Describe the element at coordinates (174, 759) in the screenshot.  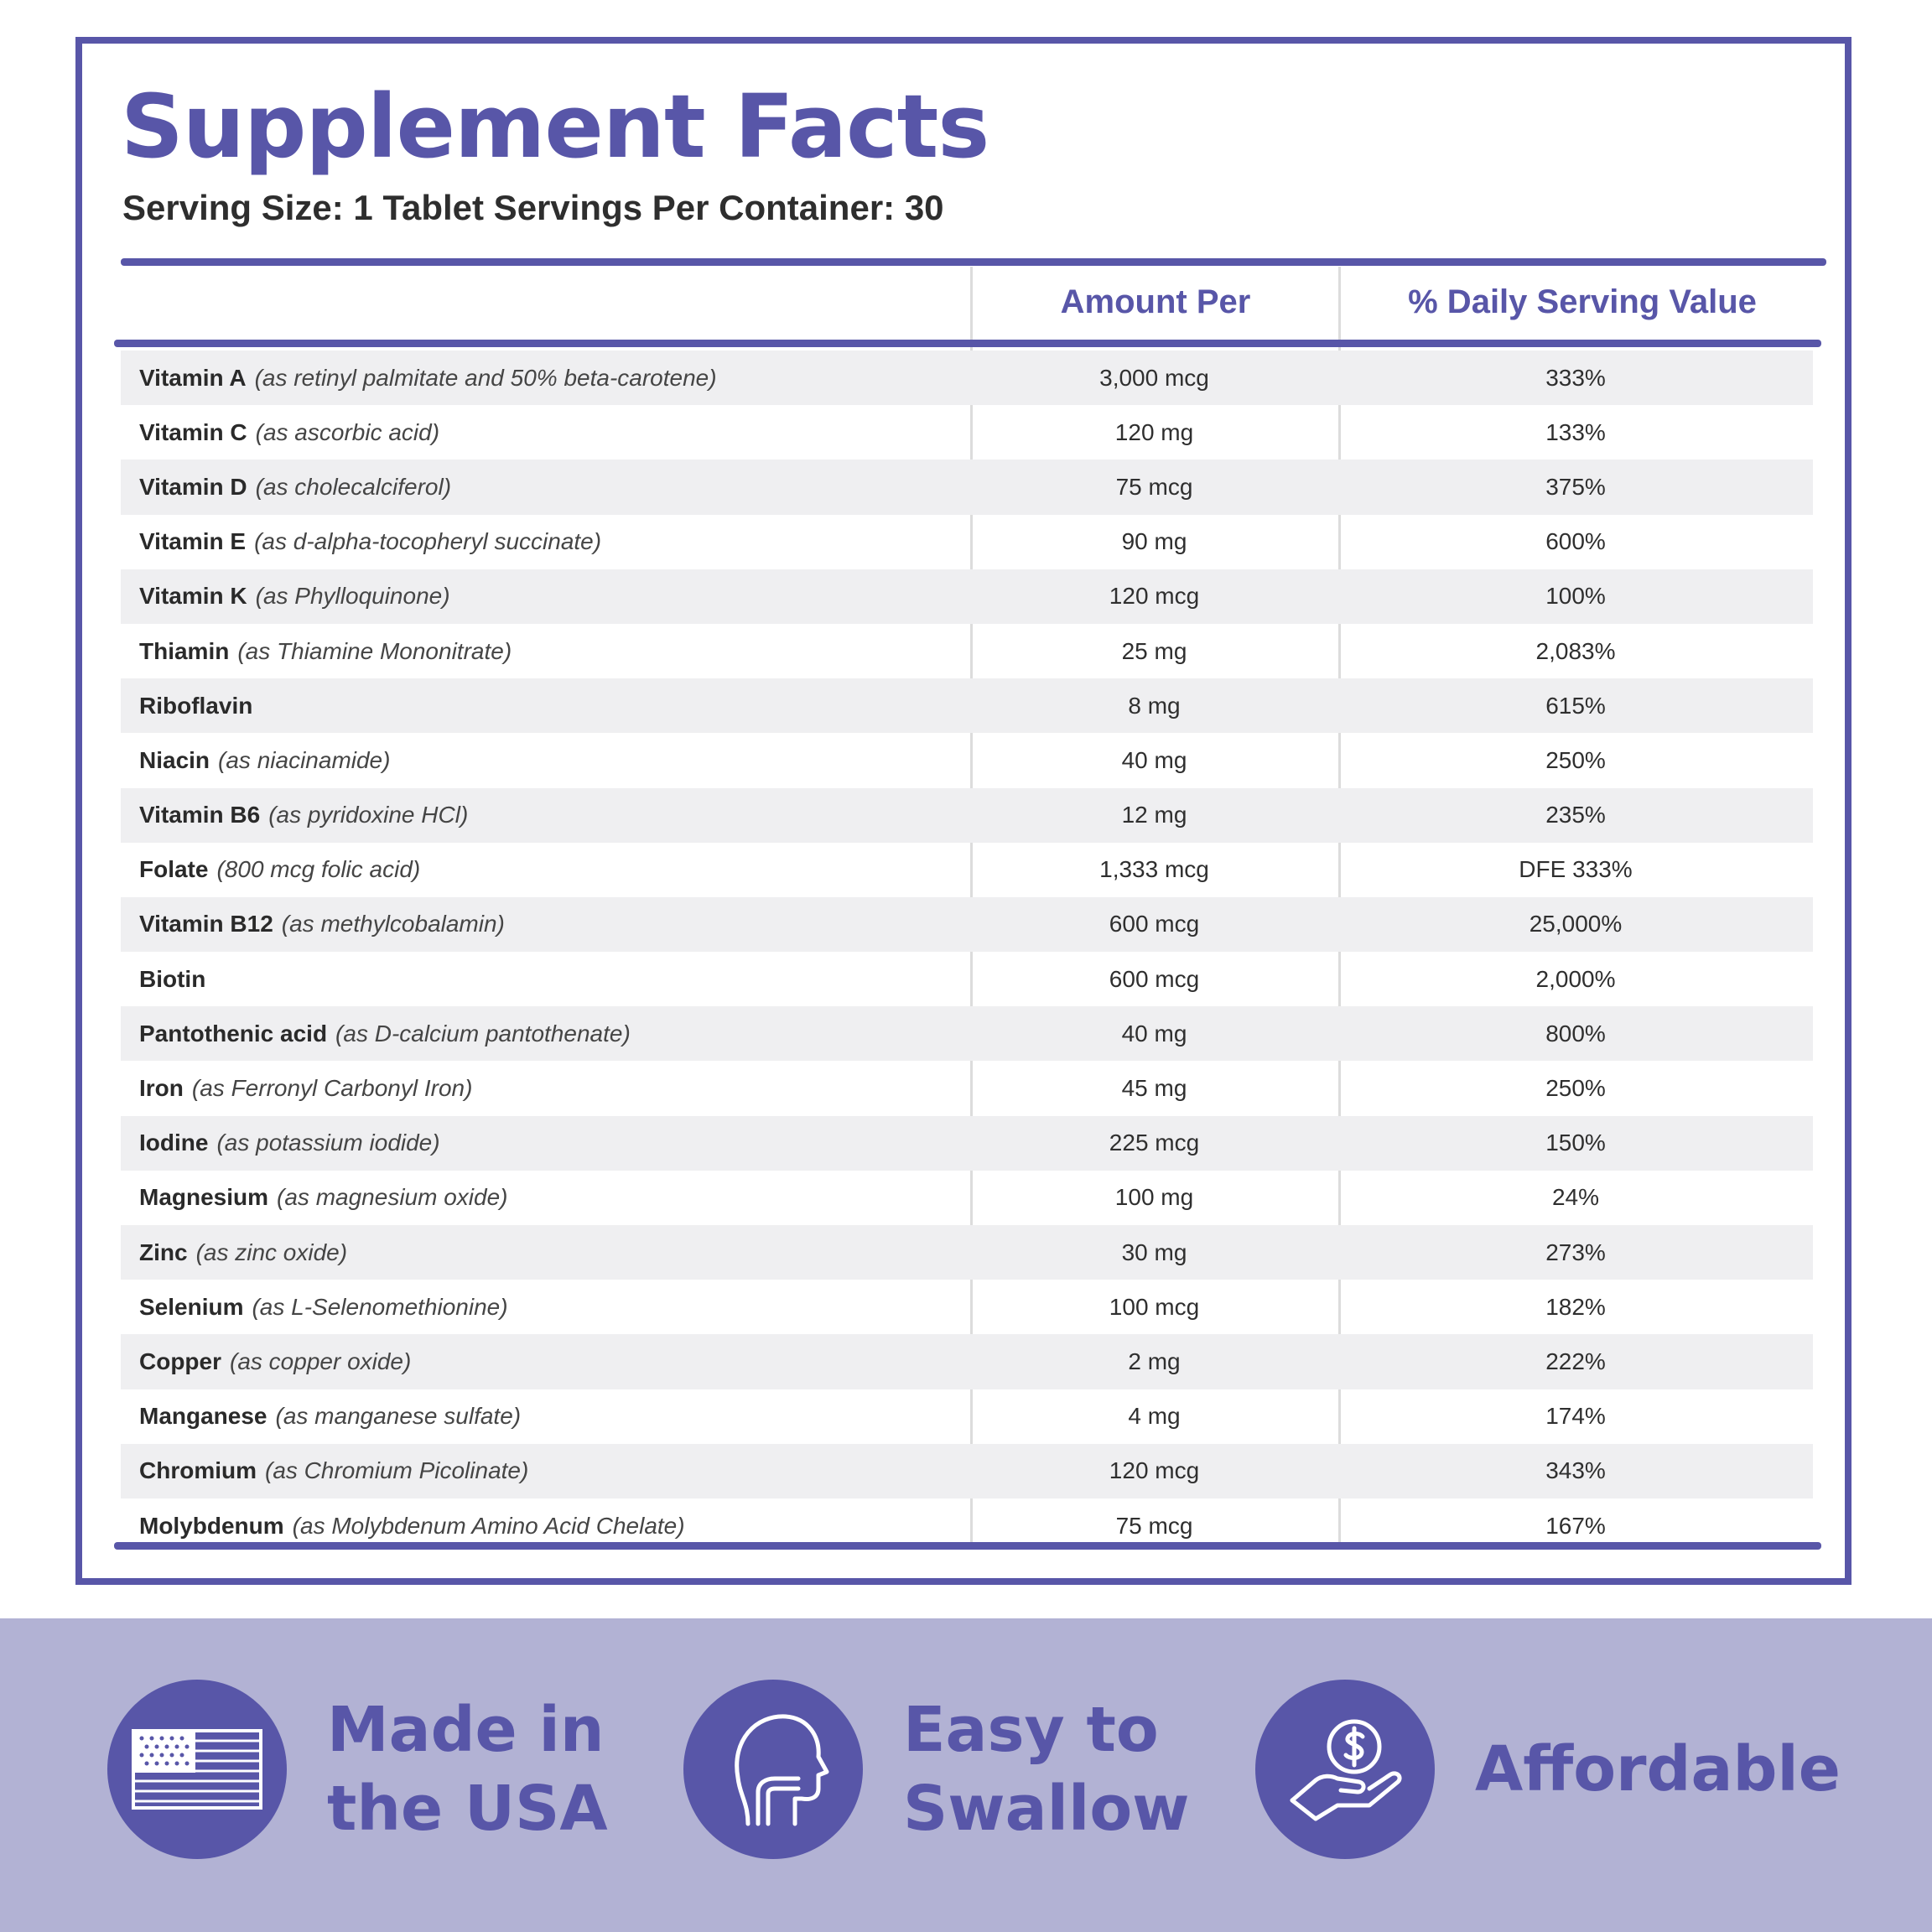
I see `nutrient-name: Niacin` at that location.